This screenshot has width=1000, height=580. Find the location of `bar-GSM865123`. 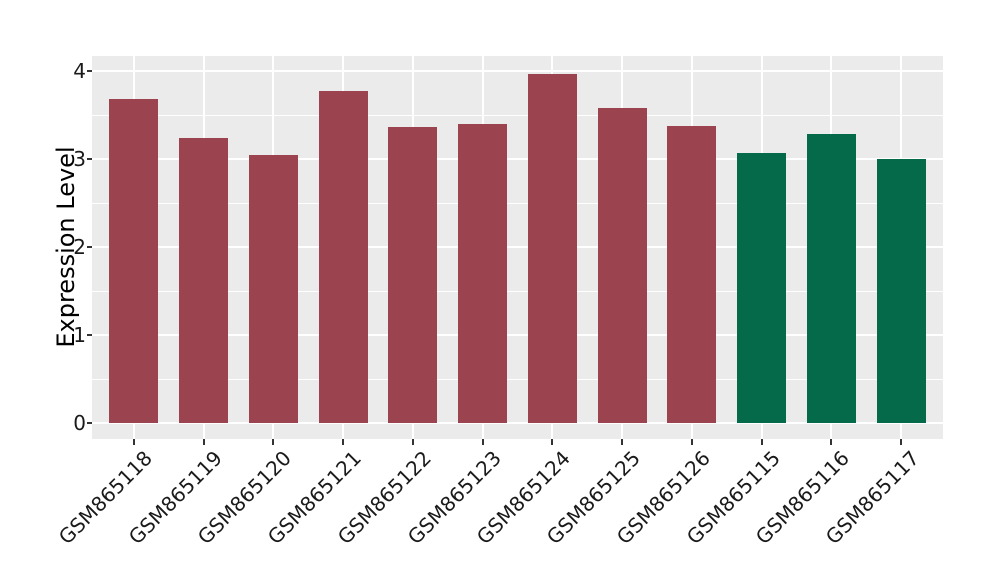

bar-GSM865123 is located at coordinates (483, 273).